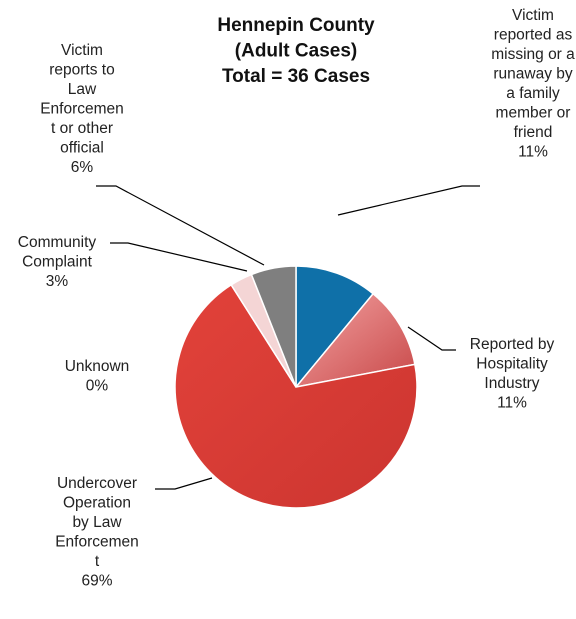 This screenshot has height=619, width=576. I want to click on slice-category-label: a family, so click(533, 93).